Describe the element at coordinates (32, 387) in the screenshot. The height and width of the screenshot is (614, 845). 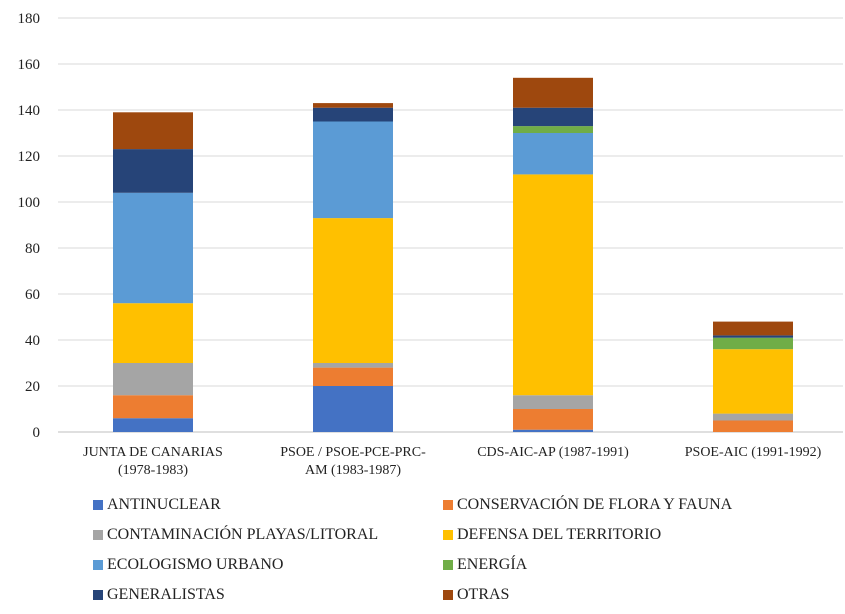
I see `y-tick-label: 20` at that location.